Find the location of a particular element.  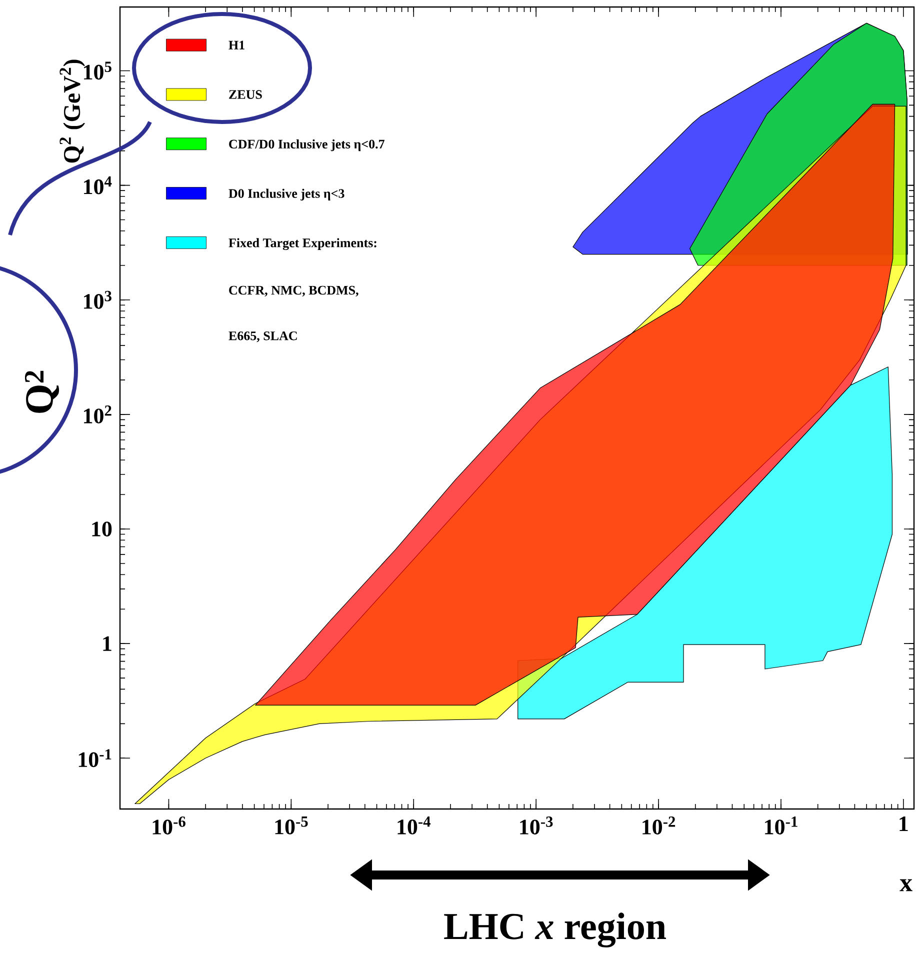

legend-label: D0 Inclusive jets η<3 is located at coordinates (286, 194).